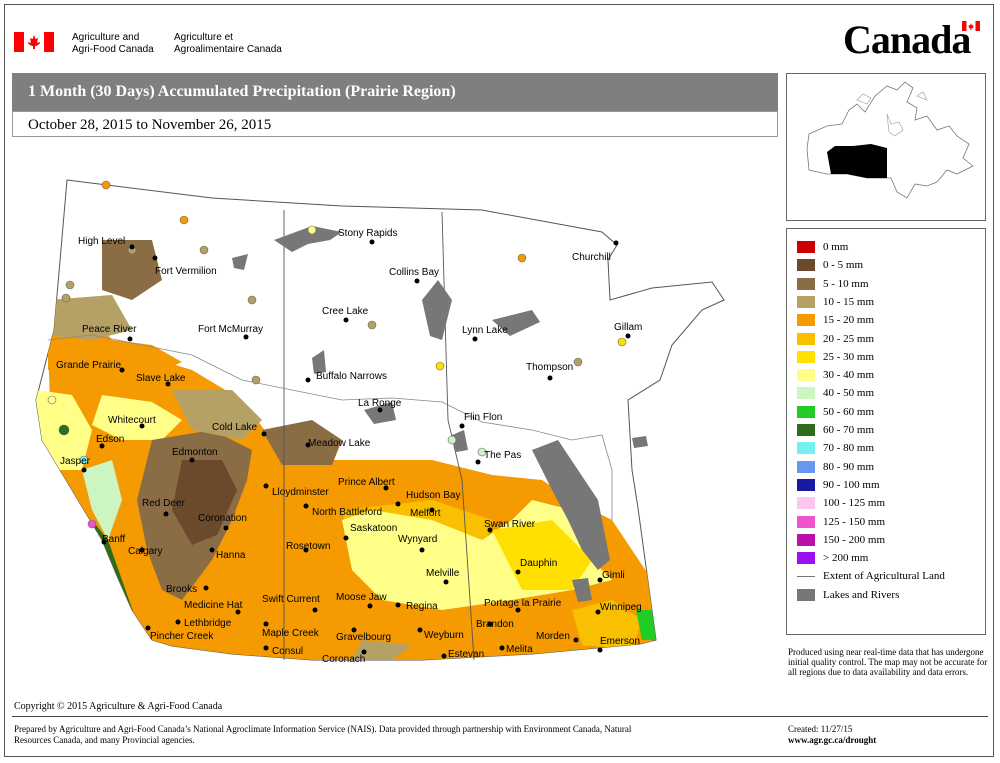 This screenshot has width=1000, height=763. Describe the element at coordinates (231, 555) in the screenshot. I see `city-label: Hanna` at that location.